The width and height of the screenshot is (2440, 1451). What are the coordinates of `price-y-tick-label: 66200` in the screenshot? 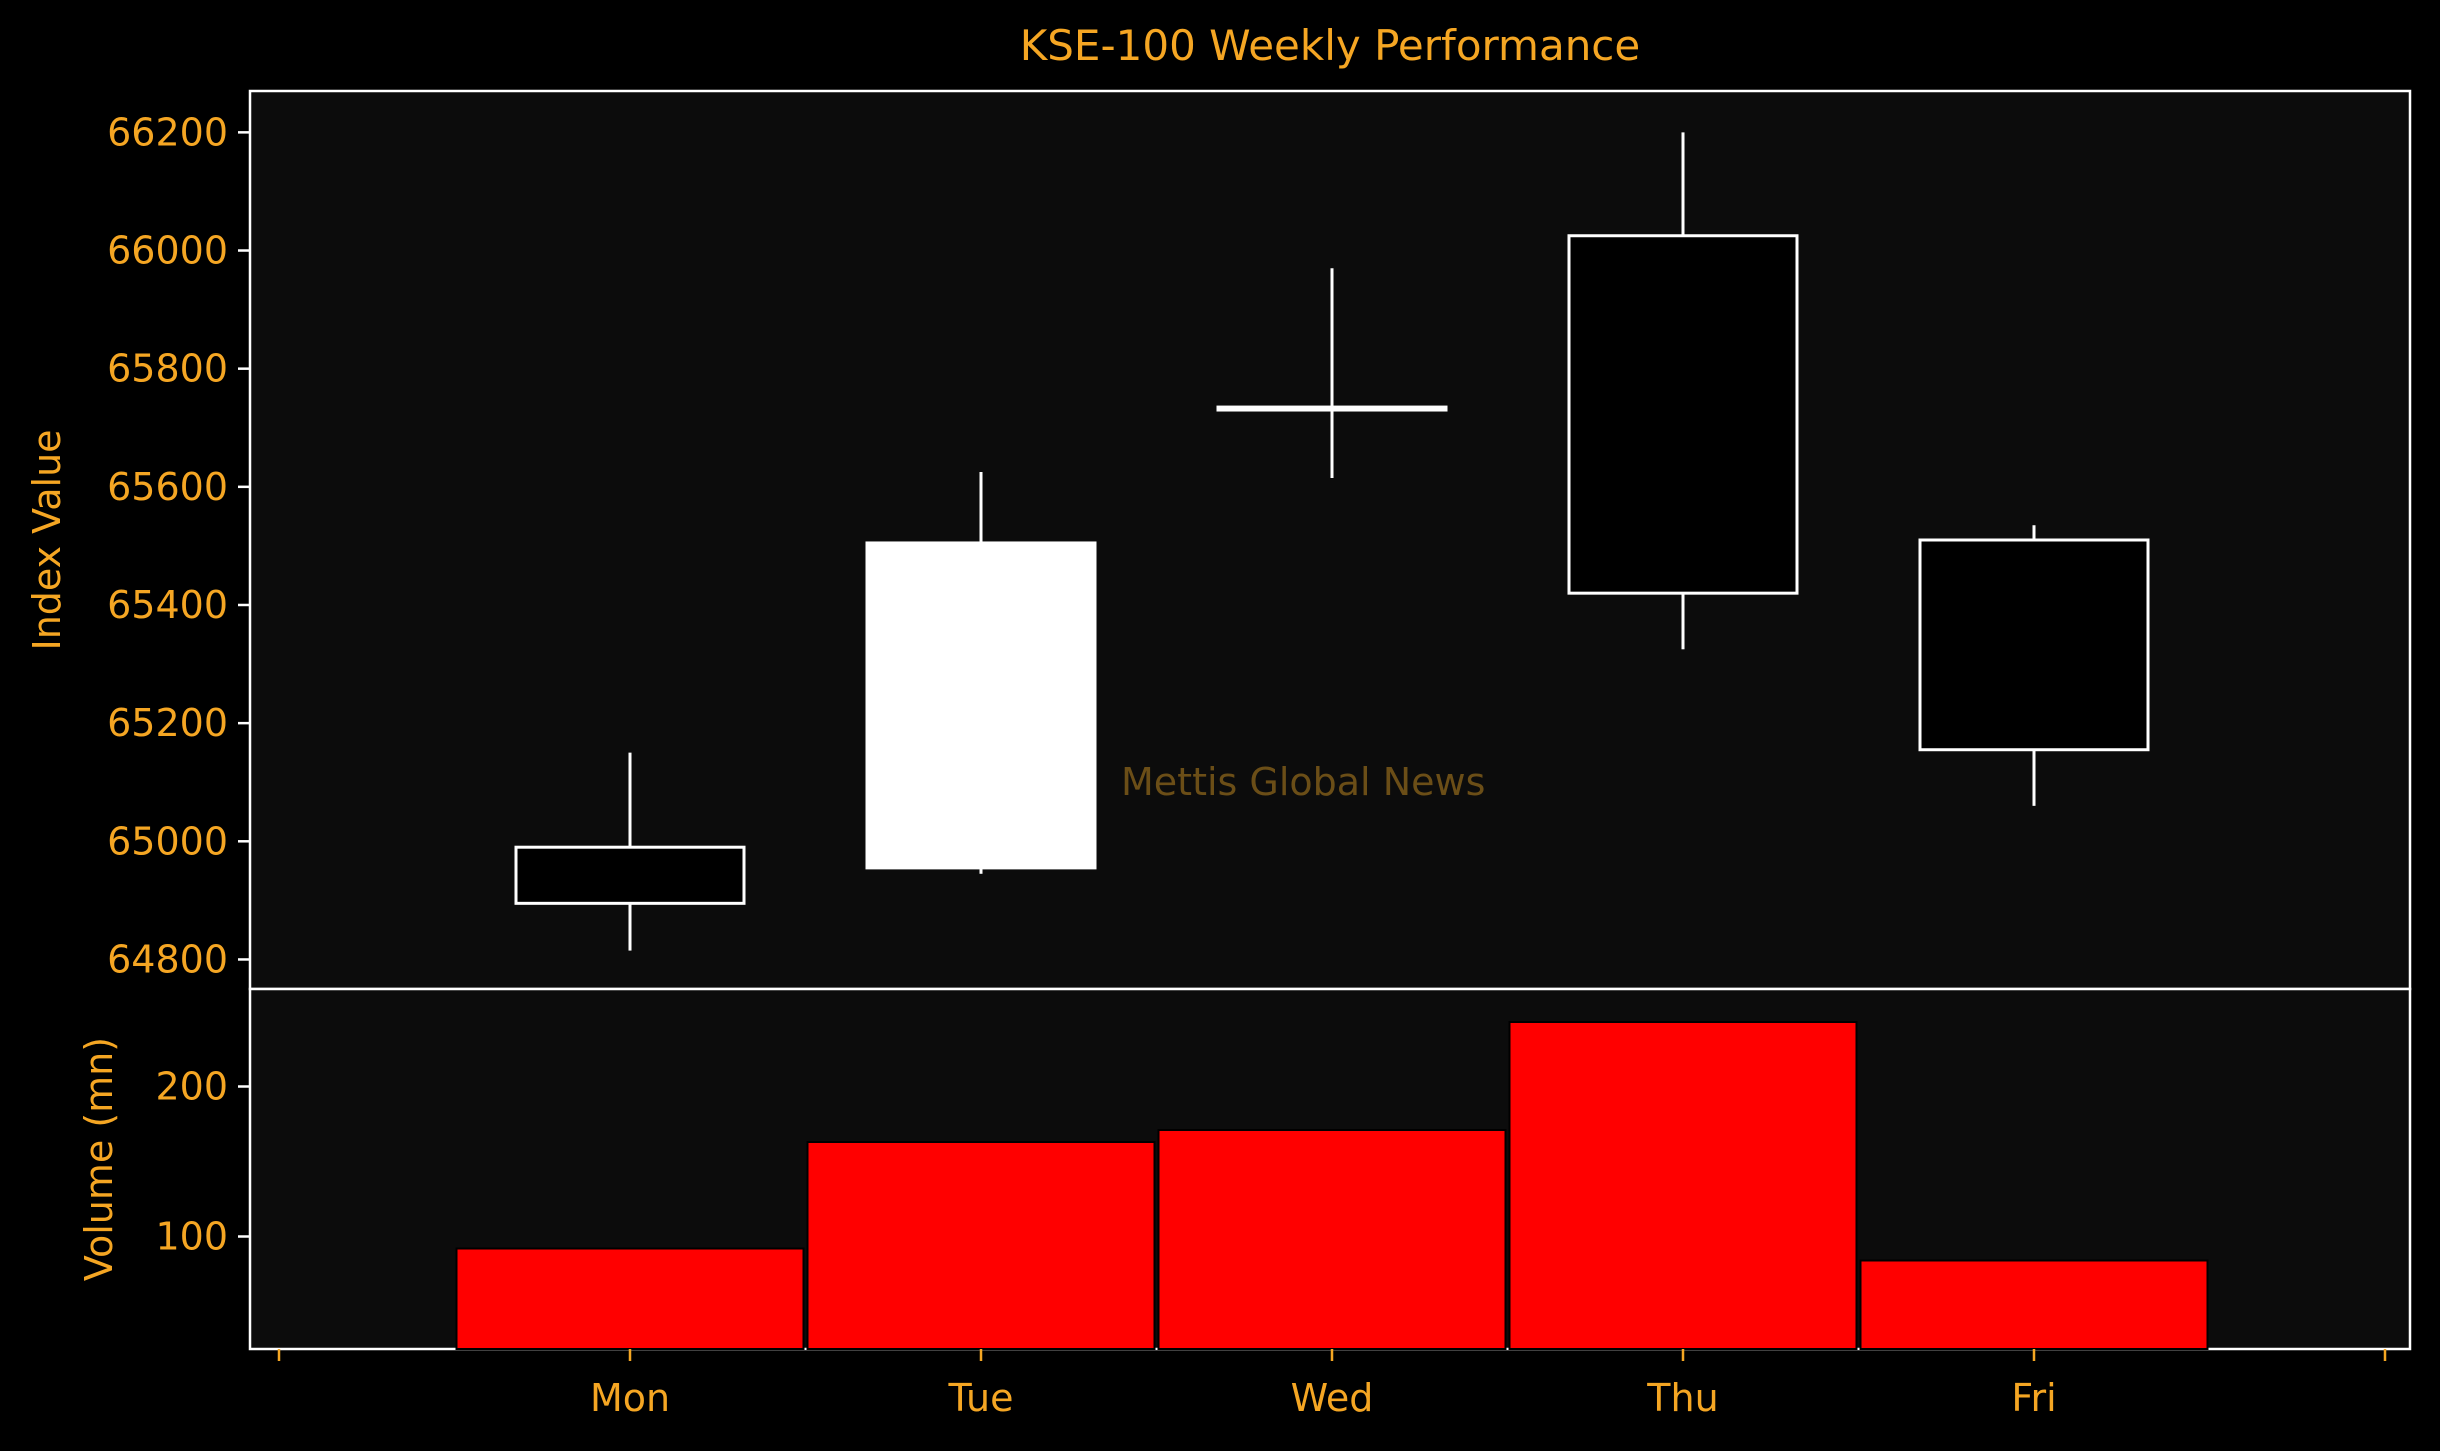 It's located at (167, 132).